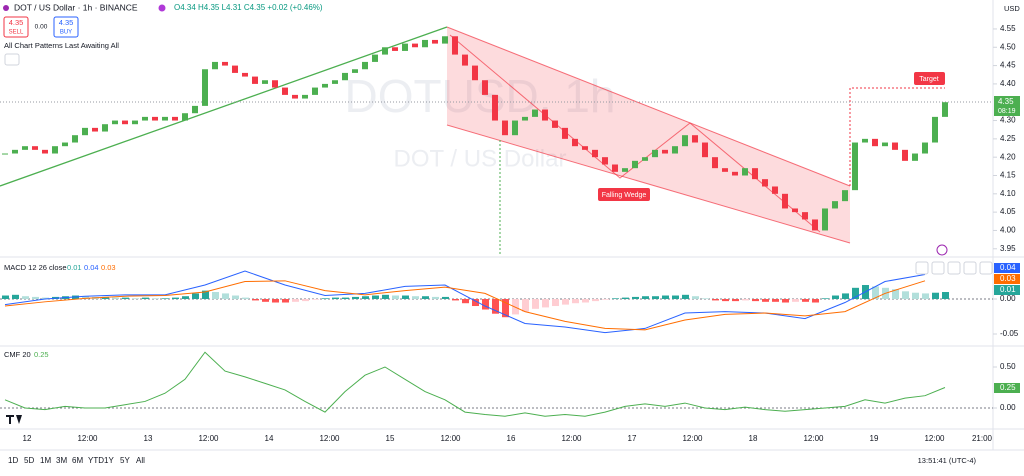 The image size is (1024, 476). I want to click on sell-button, so click(16, 27).